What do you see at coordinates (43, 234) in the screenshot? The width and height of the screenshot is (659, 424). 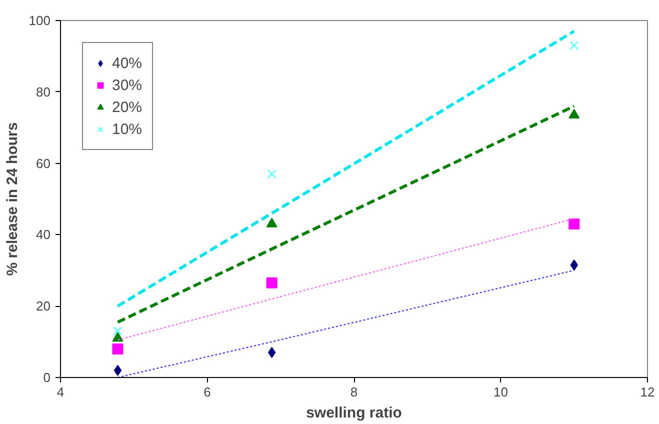 I see `y-tick-label: 40` at bounding box center [43, 234].